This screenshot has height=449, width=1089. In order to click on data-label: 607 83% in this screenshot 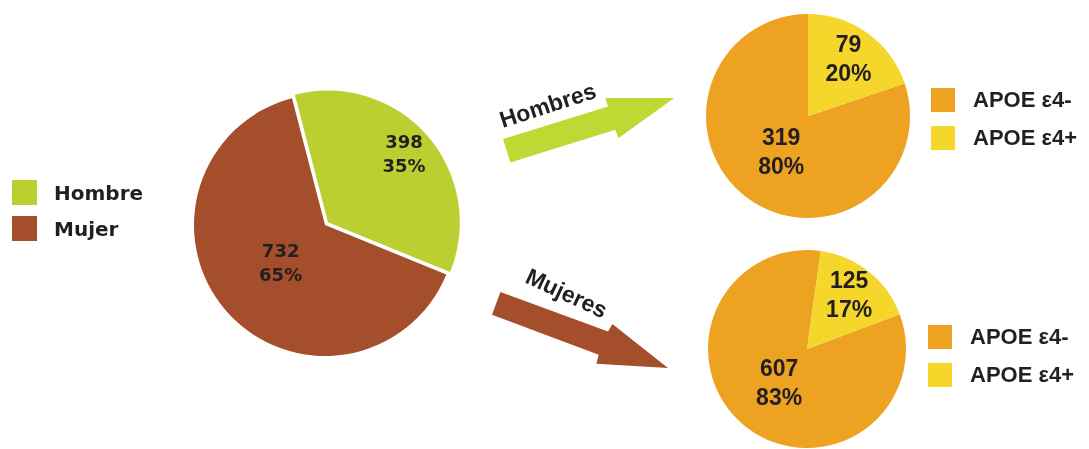, I will do `click(779, 382)`.